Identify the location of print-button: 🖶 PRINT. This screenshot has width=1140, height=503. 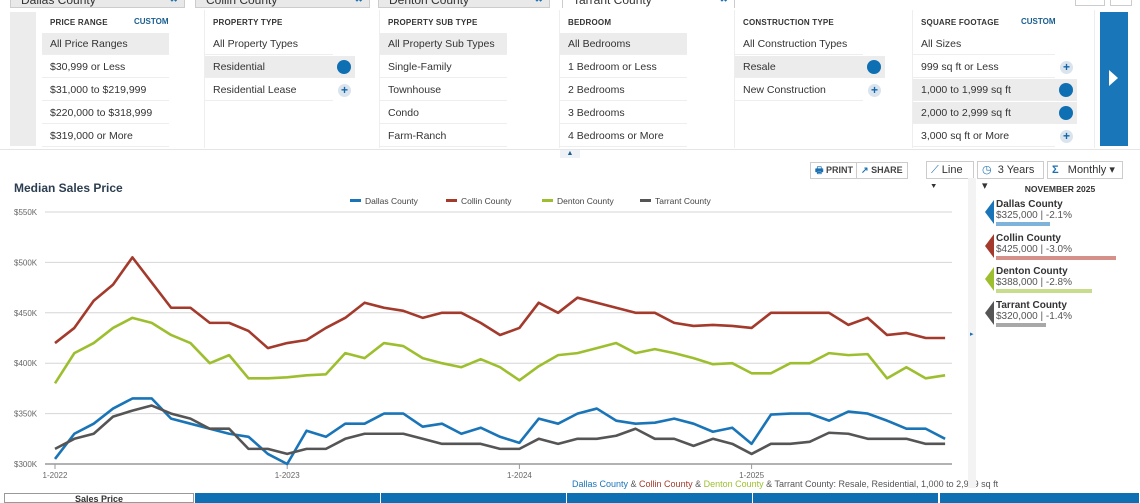
(834, 170).